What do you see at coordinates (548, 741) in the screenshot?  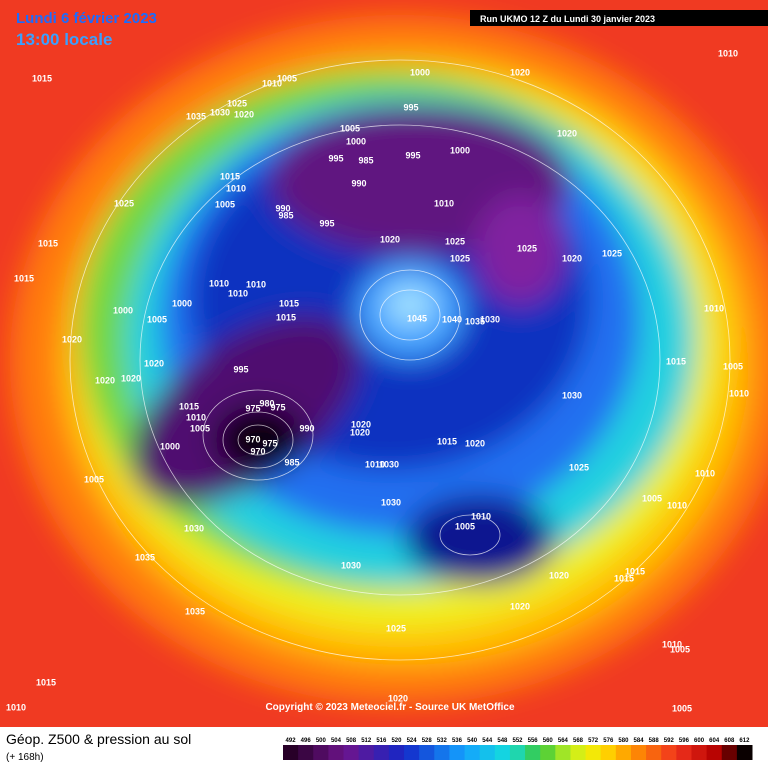 I see `scale-label: 560` at bounding box center [548, 741].